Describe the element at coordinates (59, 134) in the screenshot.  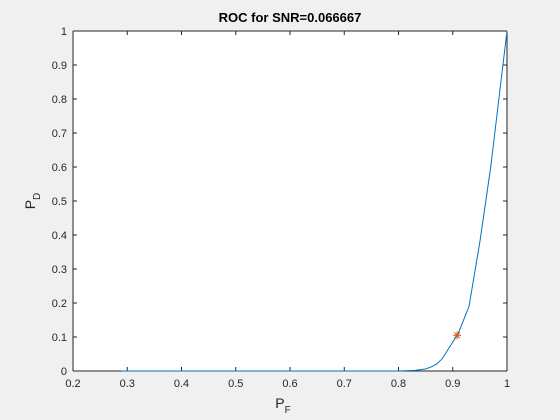
I see `y-tick-label: 0.7` at that location.